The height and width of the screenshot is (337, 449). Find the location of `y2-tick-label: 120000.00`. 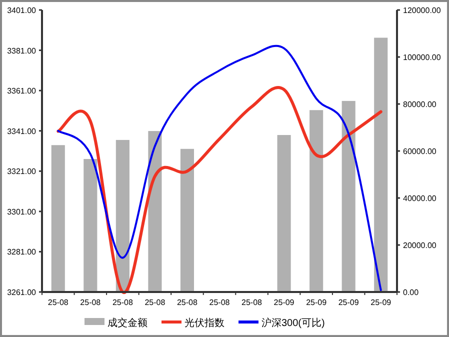

y2-tick-label: 120000.00 is located at coordinates (422, 10).